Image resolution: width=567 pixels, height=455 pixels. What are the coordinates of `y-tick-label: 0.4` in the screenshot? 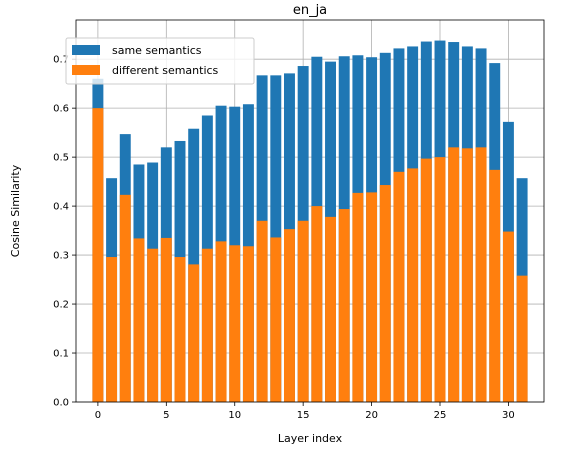 It's located at (61, 207).